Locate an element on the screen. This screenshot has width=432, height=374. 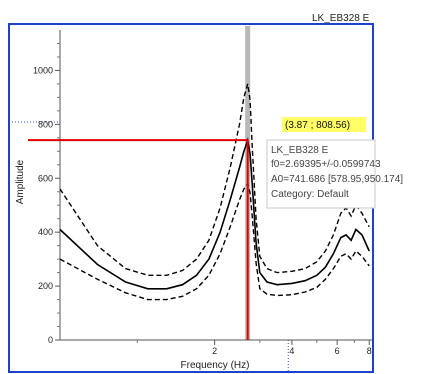
y-axis-label: Amplitude is located at coordinates (20, 181).